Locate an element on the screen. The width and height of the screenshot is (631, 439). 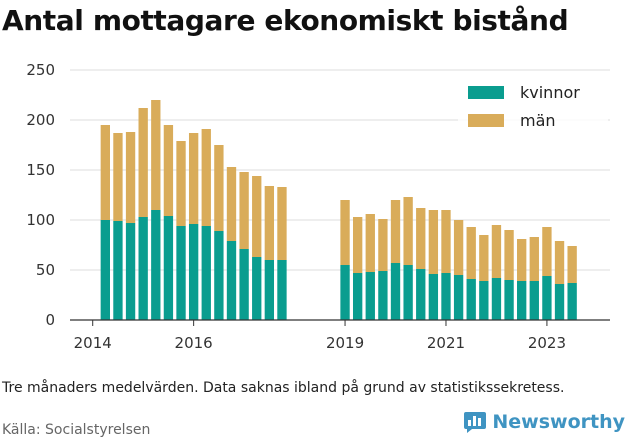
newsworthy-chat-chart-icon is located at coordinates (475, 422).